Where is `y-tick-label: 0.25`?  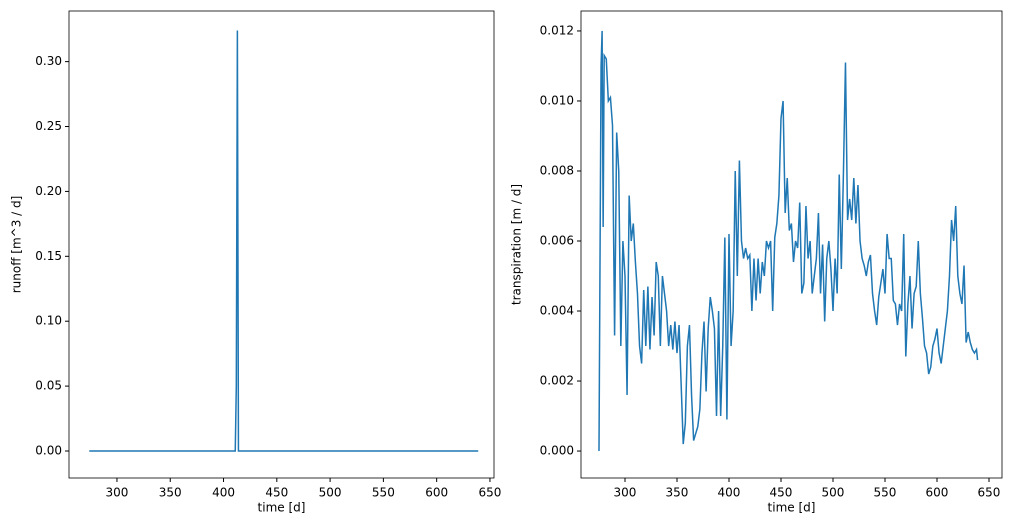
y-tick-label: 0.25 is located at coordinates (48, 126).